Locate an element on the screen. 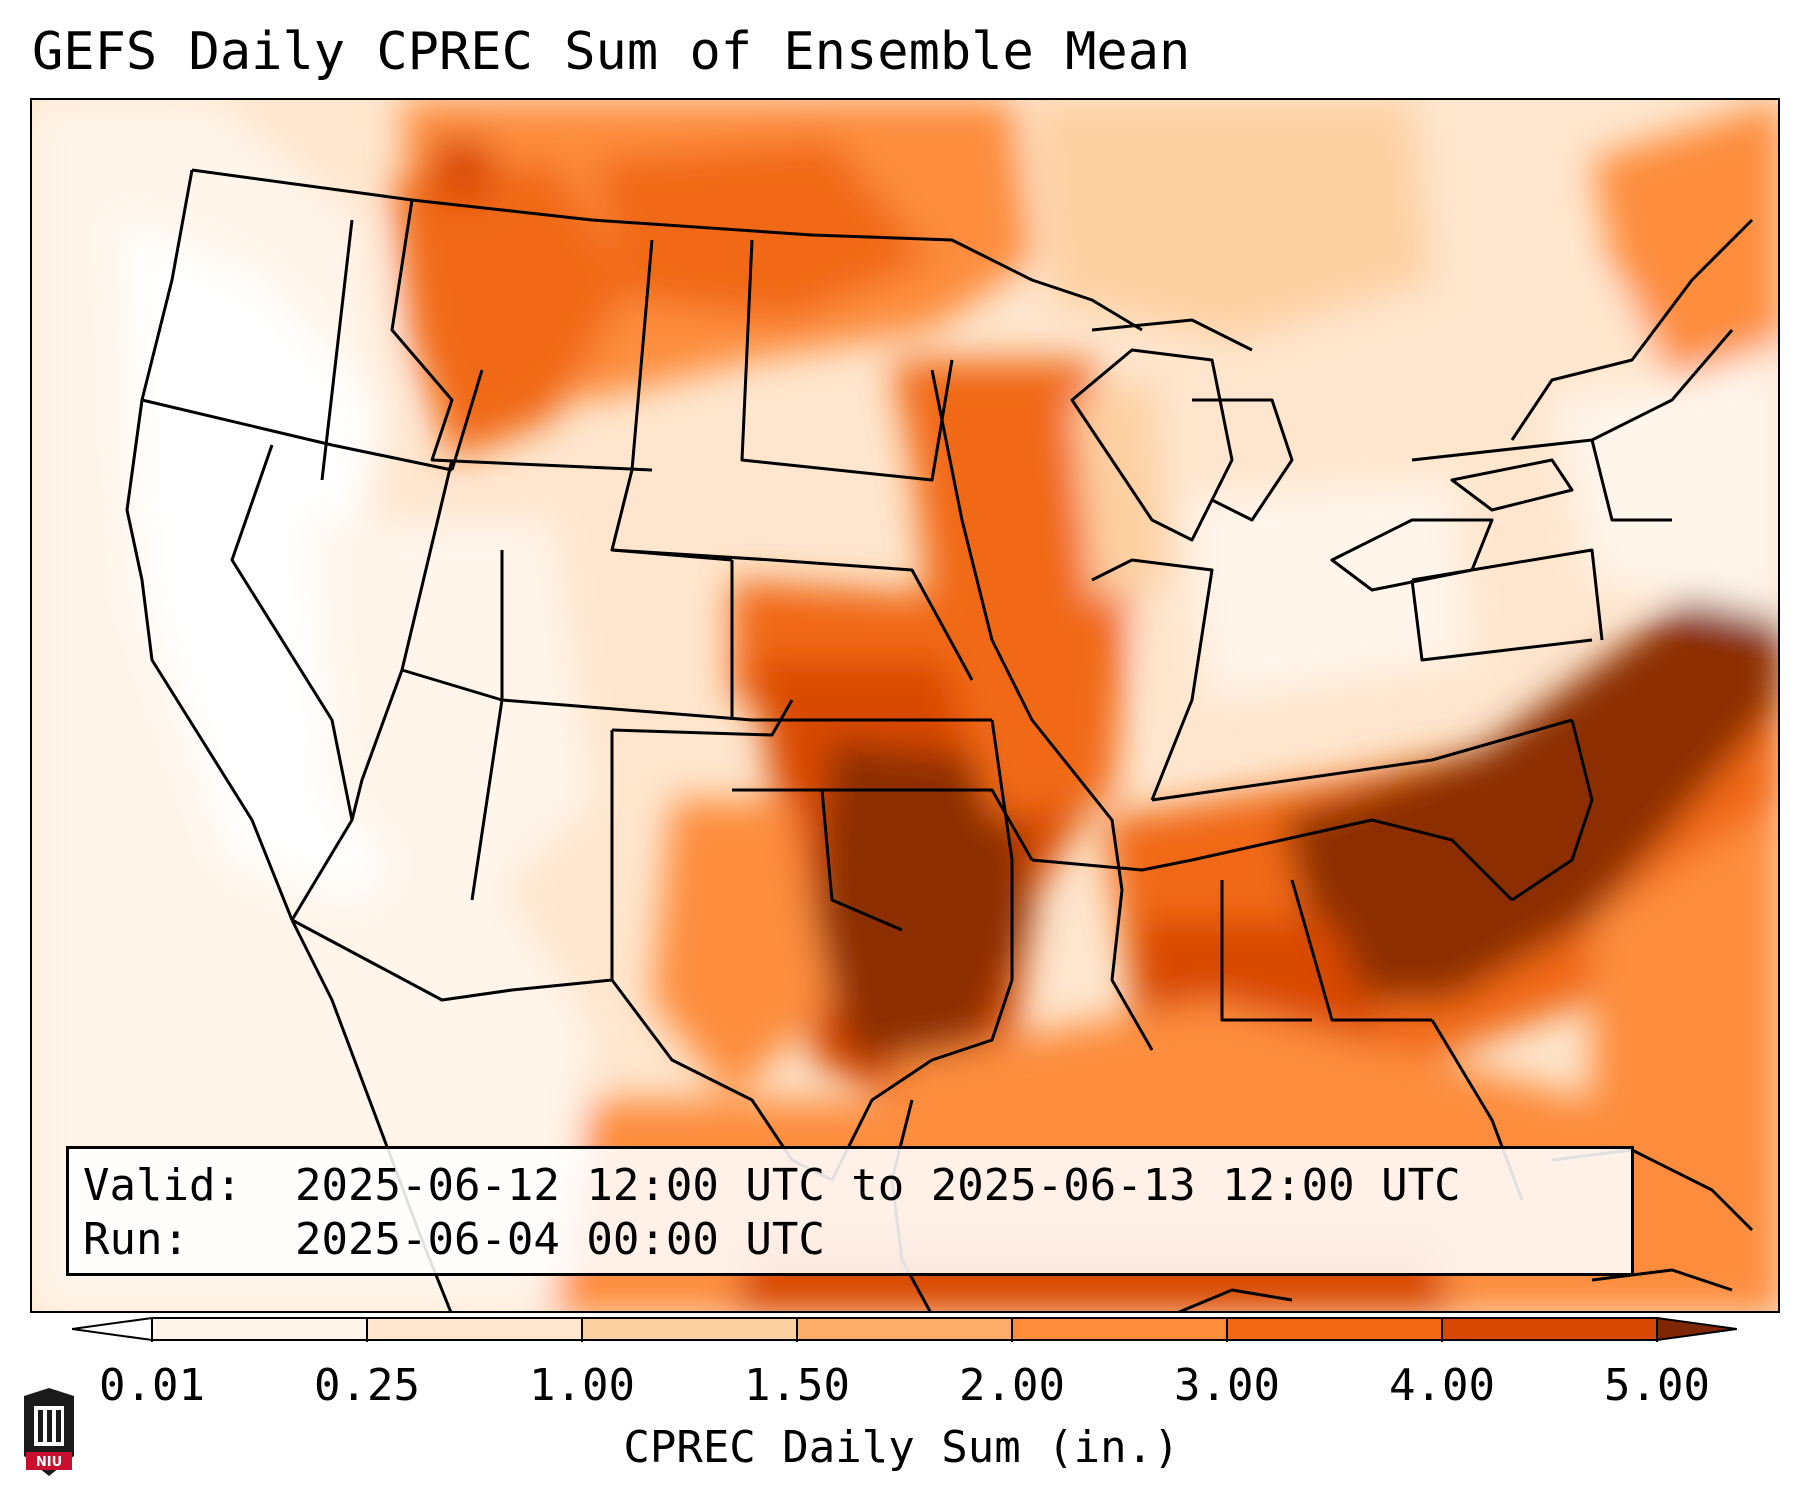  colorbar-tick-label: 5.00 is located at coordinates (1657, 1385).